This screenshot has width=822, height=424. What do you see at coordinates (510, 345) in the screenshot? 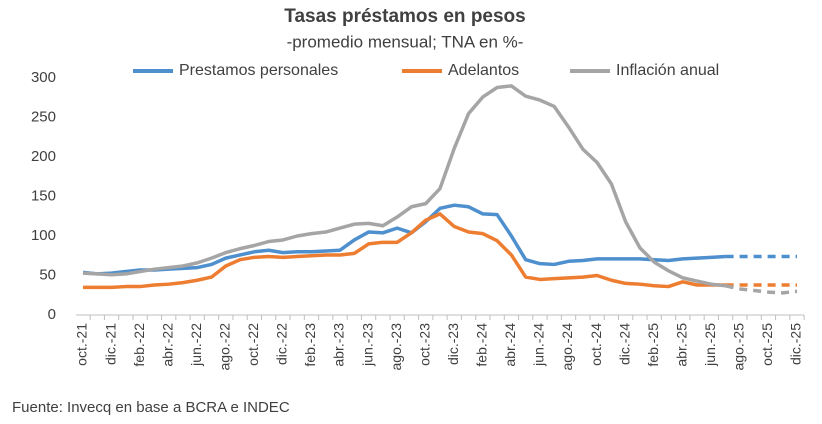
I see `x-tick-label: abr.-24` at bounding box center [510, 345].